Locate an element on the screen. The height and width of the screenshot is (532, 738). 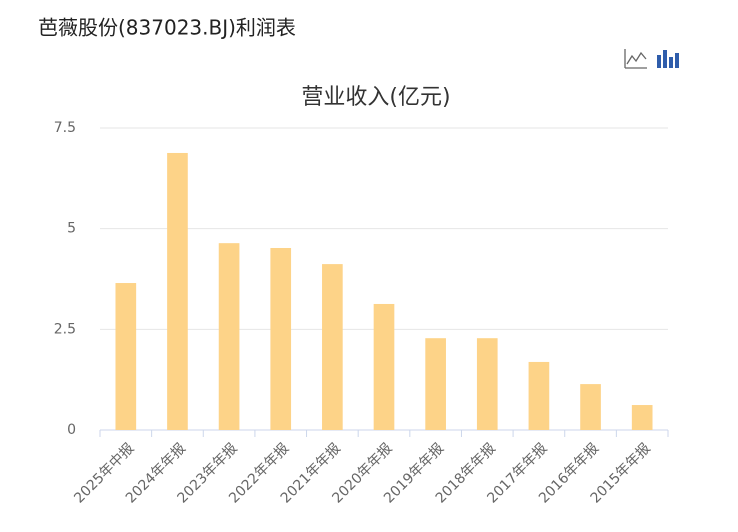
bar-chart-toggle is located at coordinates (668, 59).